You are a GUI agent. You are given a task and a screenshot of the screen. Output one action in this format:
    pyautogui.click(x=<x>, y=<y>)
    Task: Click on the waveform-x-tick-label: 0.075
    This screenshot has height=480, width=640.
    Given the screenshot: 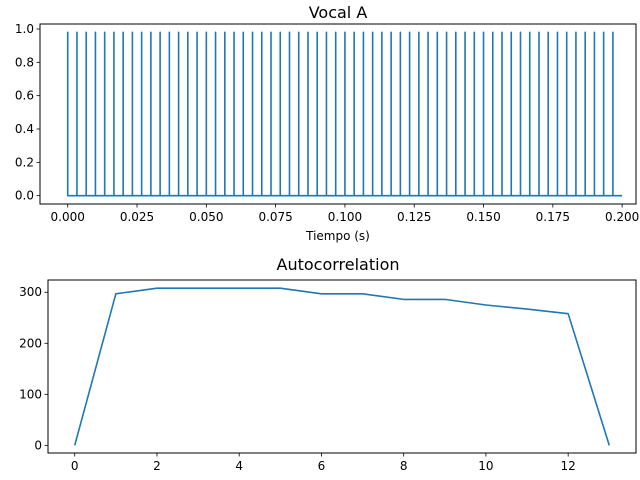 What is the action you would take?
    pyautogui.click(x=275, y=217)
    